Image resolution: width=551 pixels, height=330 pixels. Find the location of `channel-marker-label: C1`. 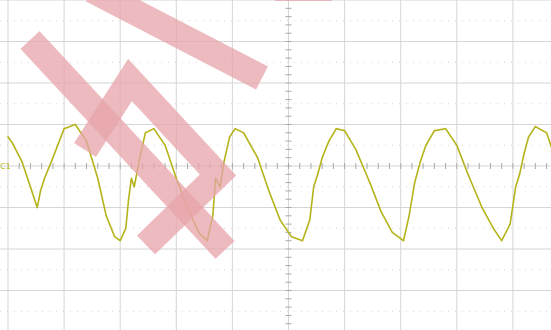

channel-marker-label: C1 is located at coordinates (5, 166).